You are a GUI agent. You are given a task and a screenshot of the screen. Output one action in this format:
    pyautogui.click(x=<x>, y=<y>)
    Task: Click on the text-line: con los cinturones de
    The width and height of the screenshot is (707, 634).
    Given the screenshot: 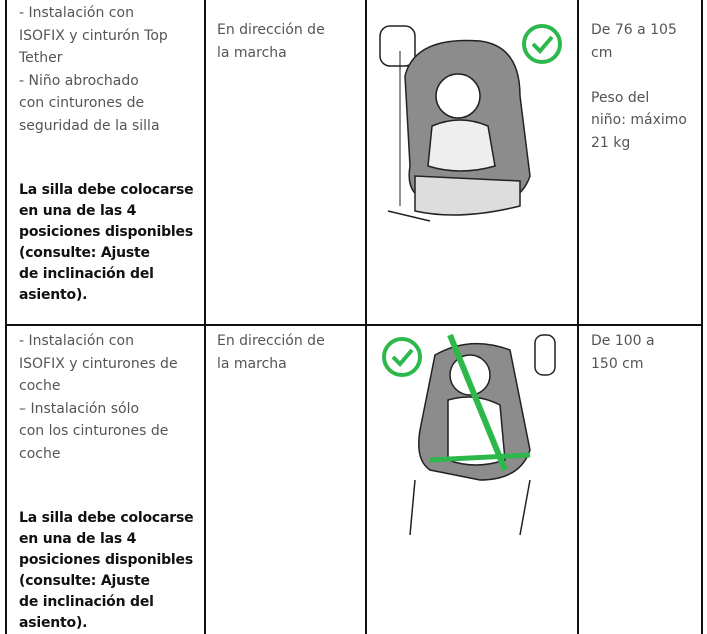 What is the action you would take?
    pyautogui.click(x=94, y=431)
    